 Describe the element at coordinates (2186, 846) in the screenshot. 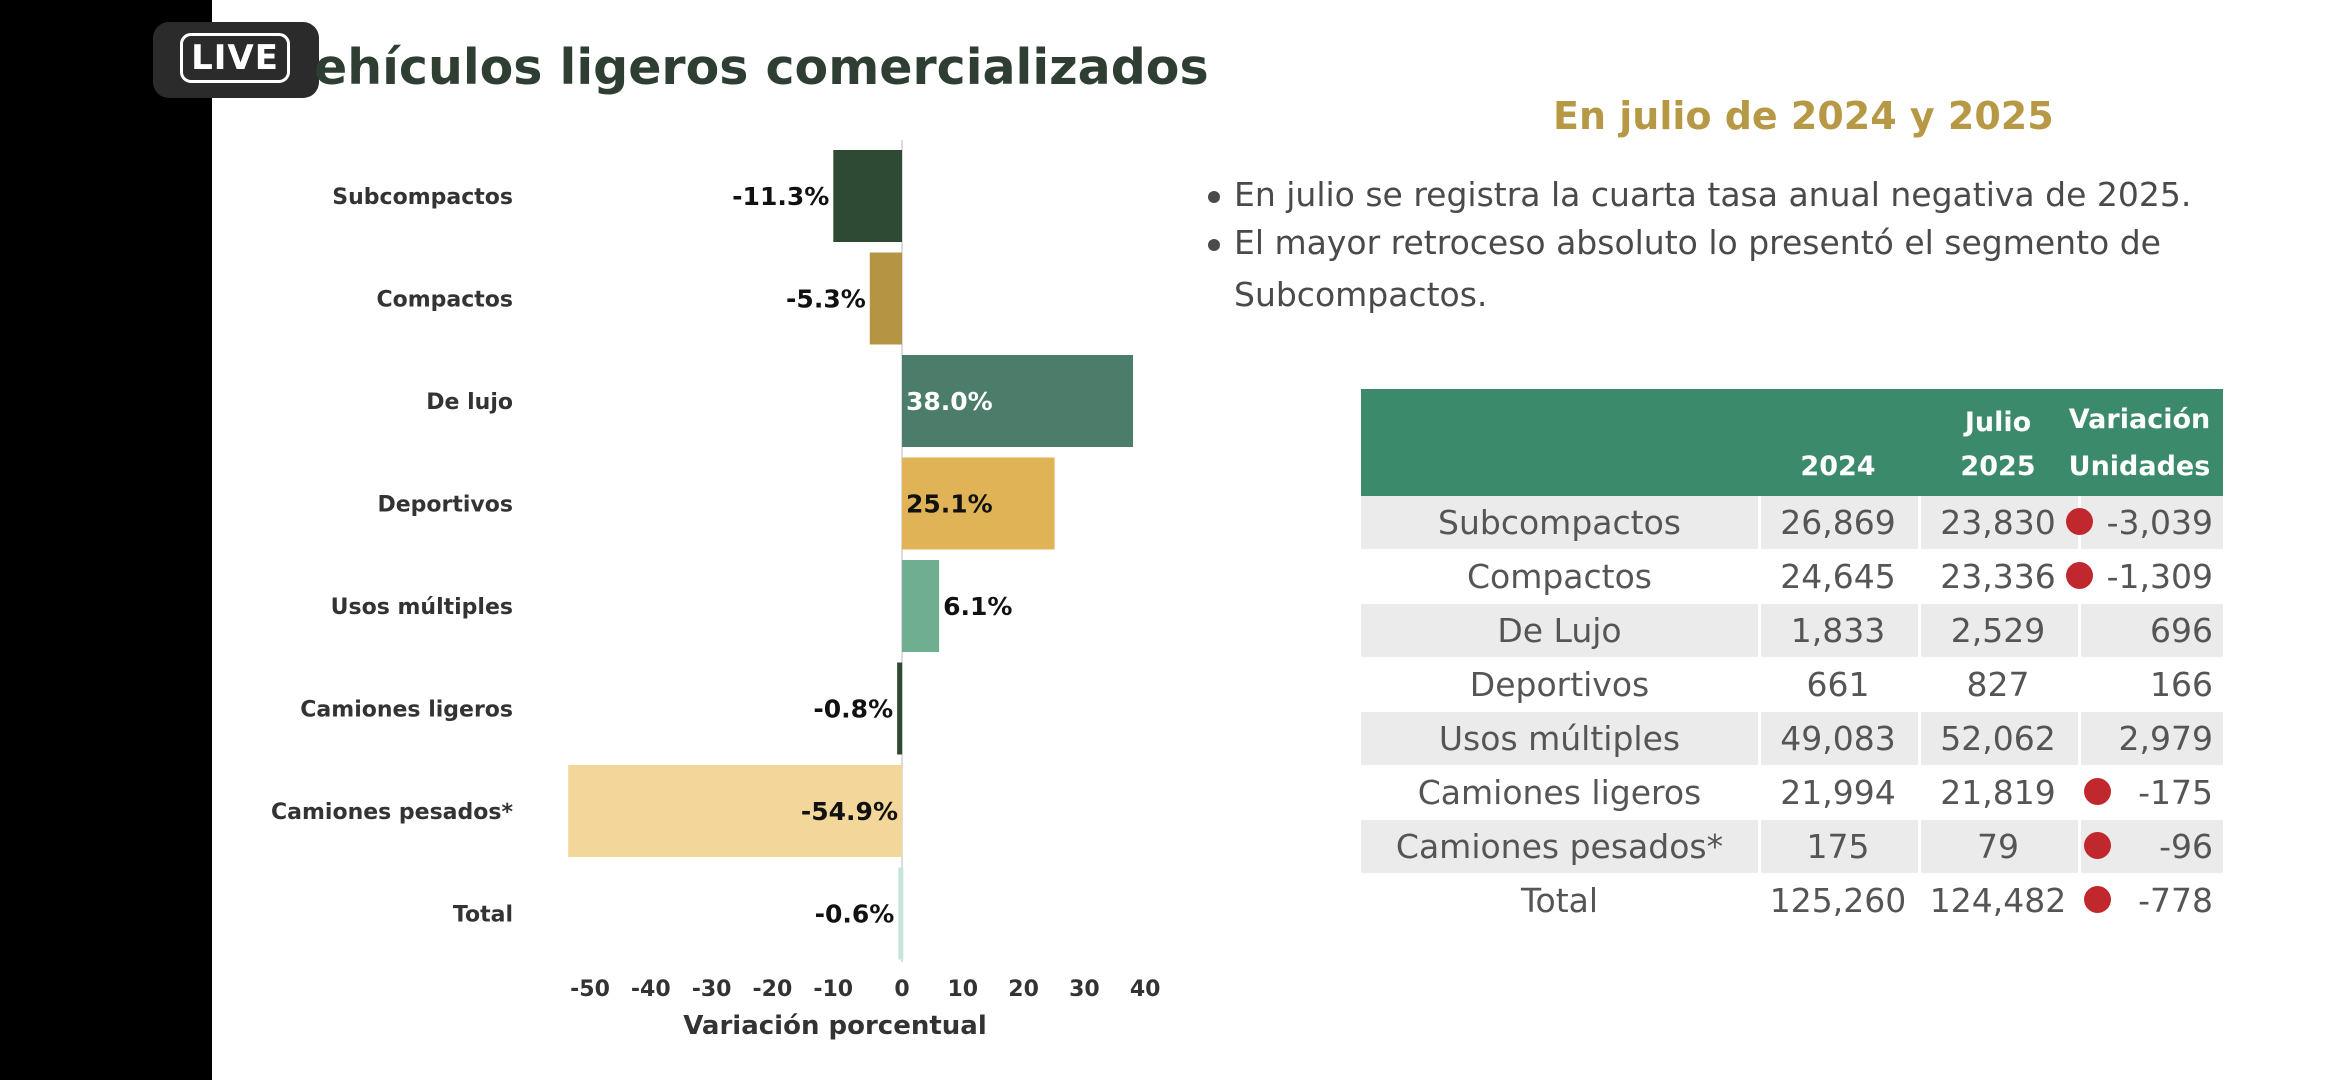

I see `row-variation: -96` at that location.